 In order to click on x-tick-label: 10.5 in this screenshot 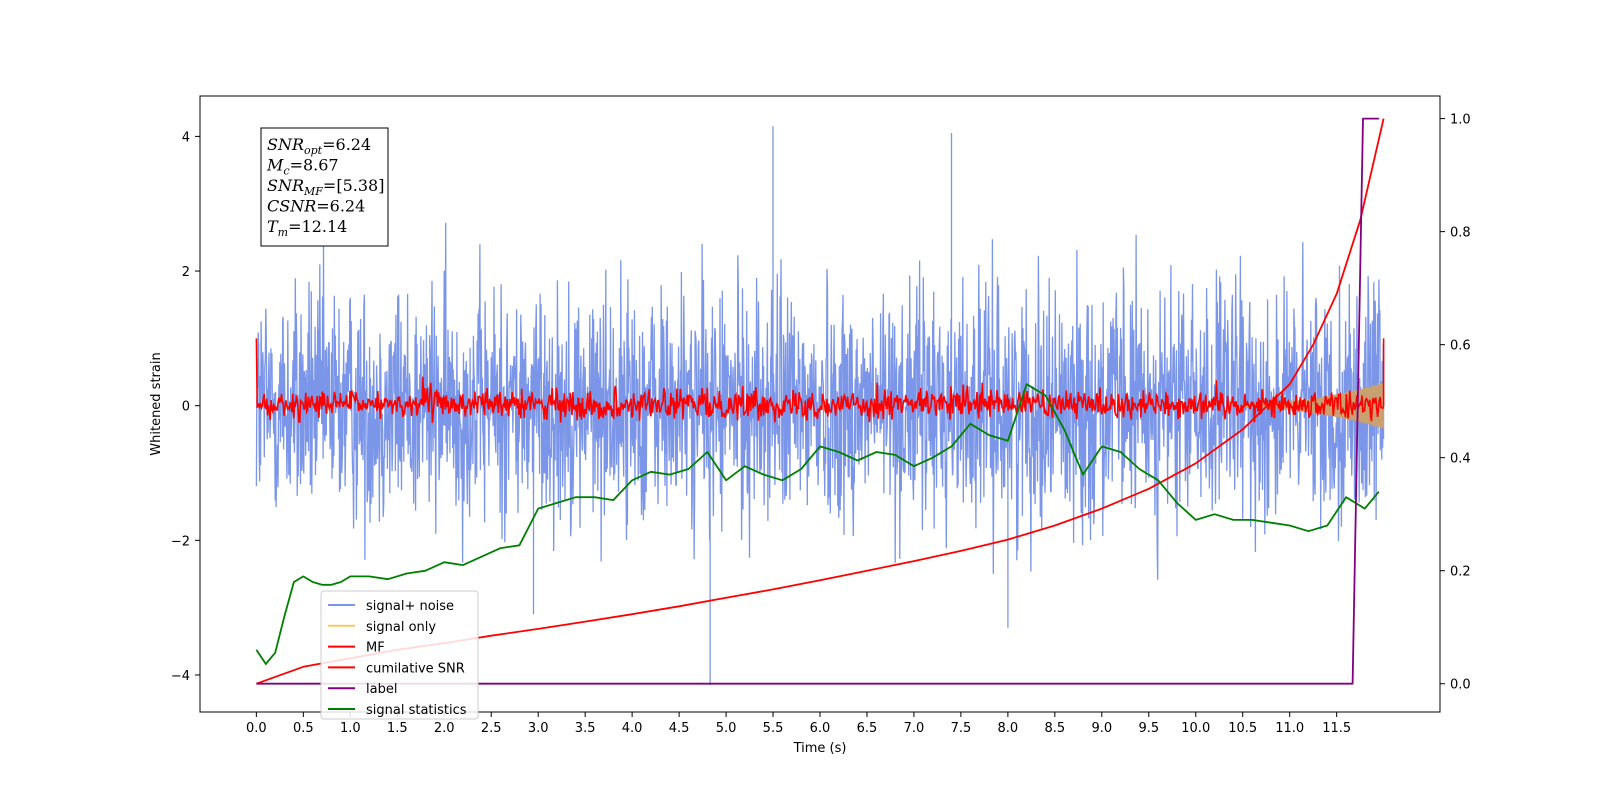, I will do `click(1242, 728)`.